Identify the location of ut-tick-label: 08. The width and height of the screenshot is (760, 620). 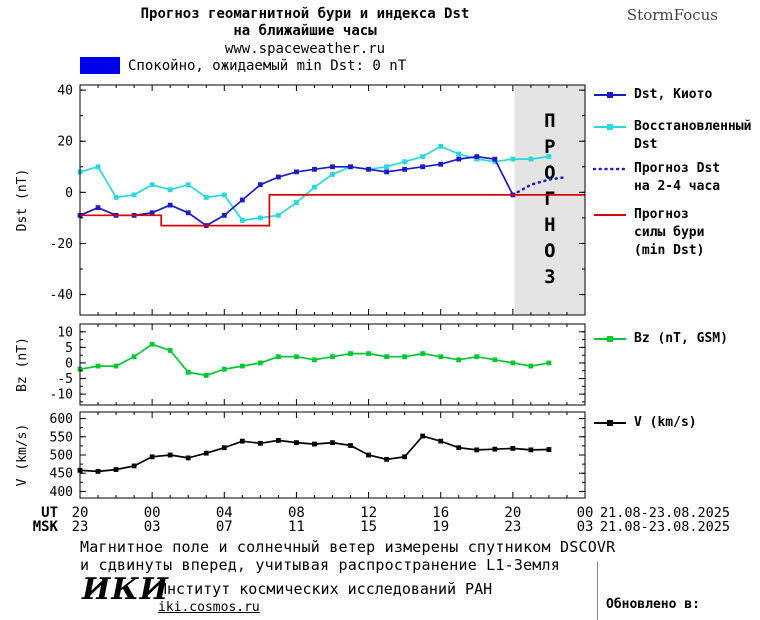
(296, 513).